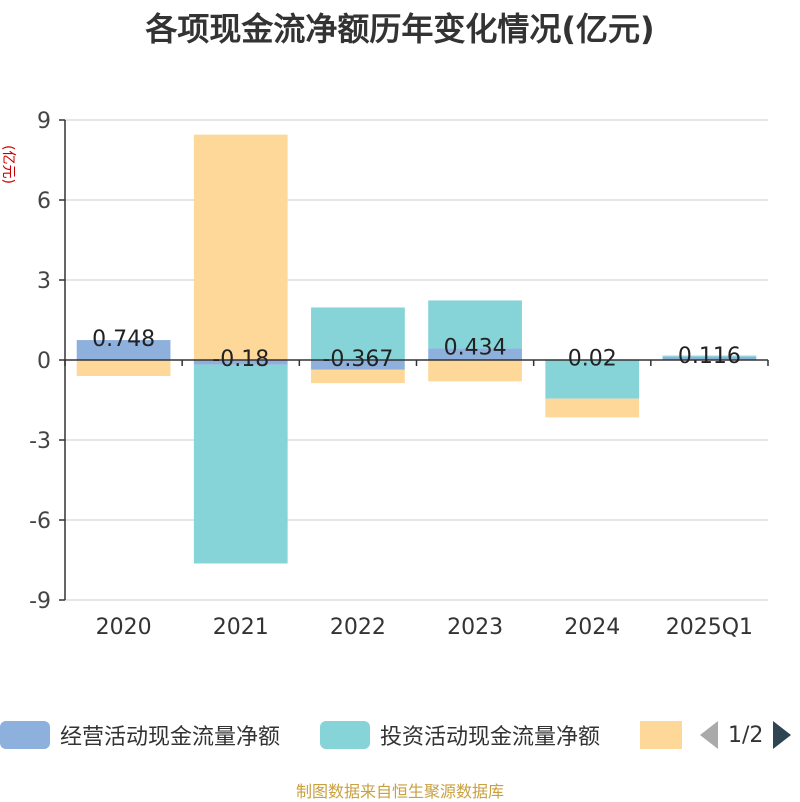 This screenshot has width=800, height=802. I want to click on bar-series-1-2023, so click(475, 324).